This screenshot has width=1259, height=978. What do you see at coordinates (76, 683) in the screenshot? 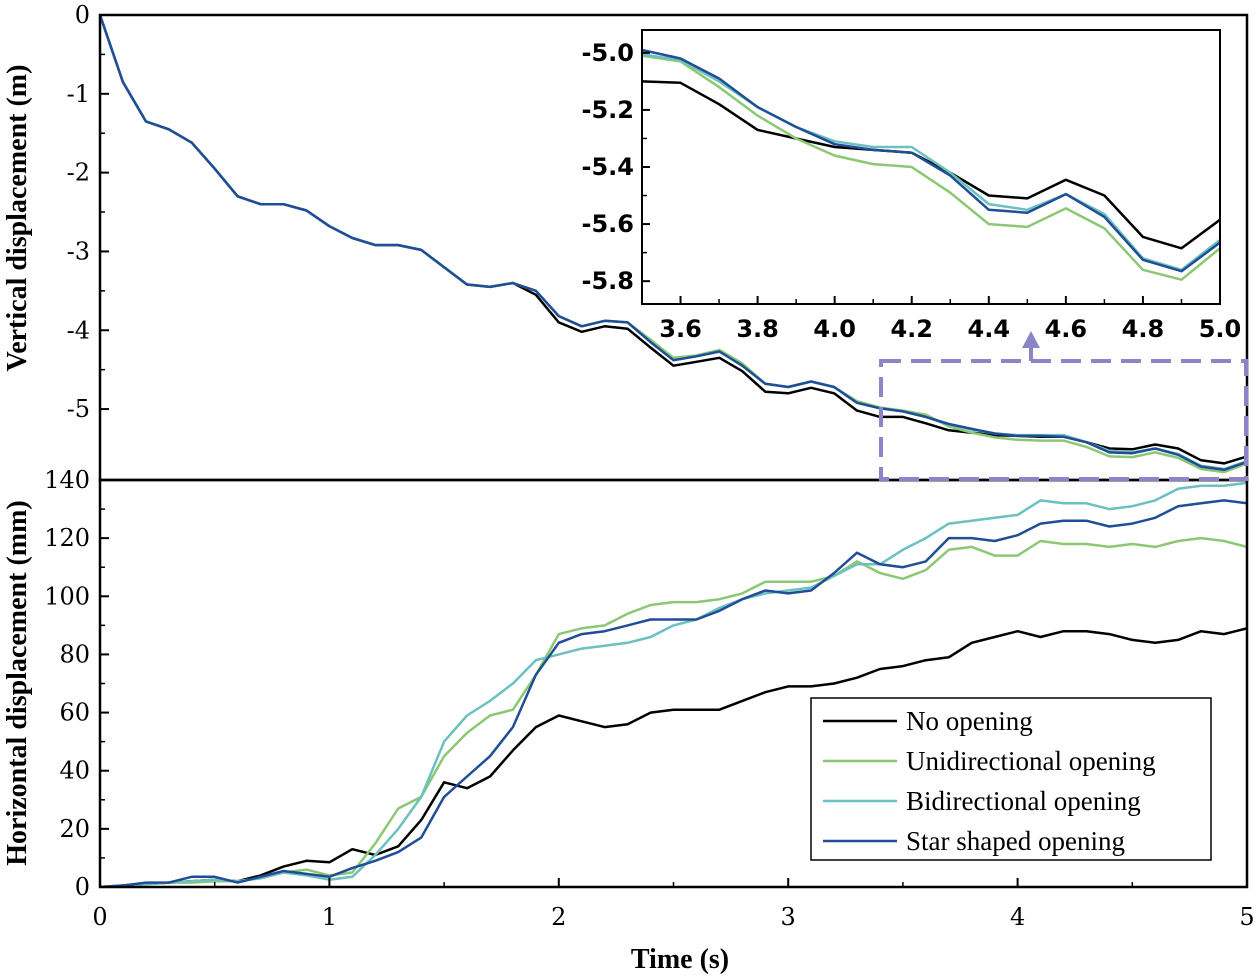
I see `horizontal-y-axis-ticks: 0 20 40 60 80 100 120 140` at bounding box center [76, 683].